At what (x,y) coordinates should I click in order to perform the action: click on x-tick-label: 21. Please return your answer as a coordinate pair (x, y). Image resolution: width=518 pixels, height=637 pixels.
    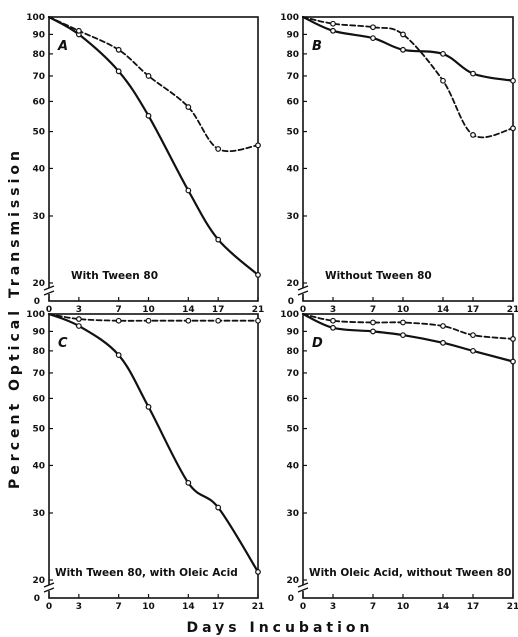
    Looking at the image, I should click on (512, 607).